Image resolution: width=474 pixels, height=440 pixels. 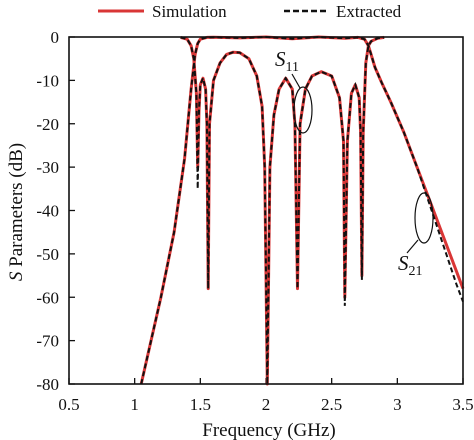 I want to click on y-tick-label: -30, so click(x=47, y=167).